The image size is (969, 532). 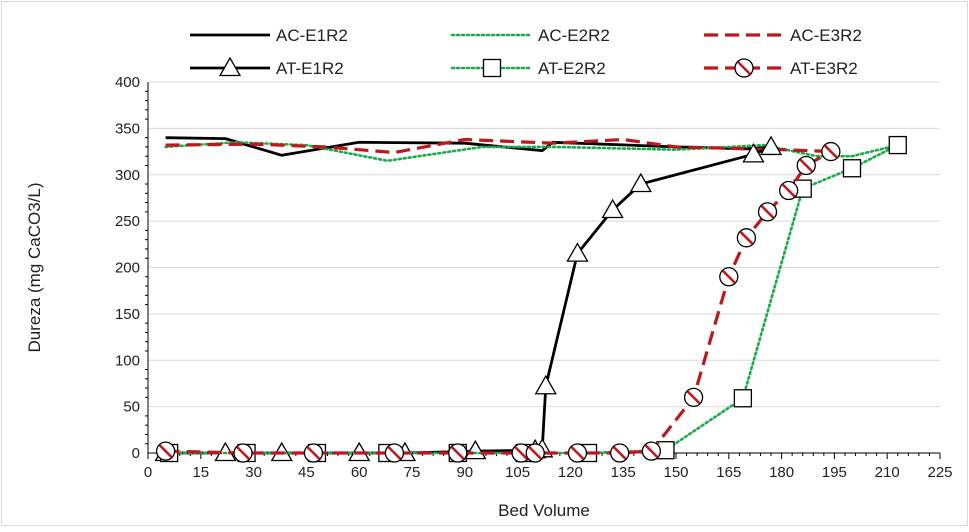 I want to click on legend-item-ac-e1r2: AC-E1R2, so click(x=269, y=35).